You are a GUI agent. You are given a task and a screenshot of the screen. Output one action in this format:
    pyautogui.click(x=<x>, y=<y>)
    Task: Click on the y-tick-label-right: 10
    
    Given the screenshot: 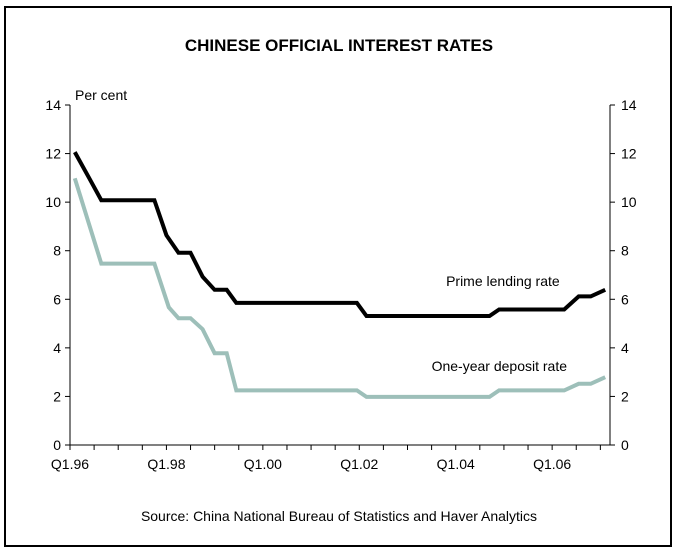 What is the action you would take?
    pyautogui.click(x=629, y=202)
    